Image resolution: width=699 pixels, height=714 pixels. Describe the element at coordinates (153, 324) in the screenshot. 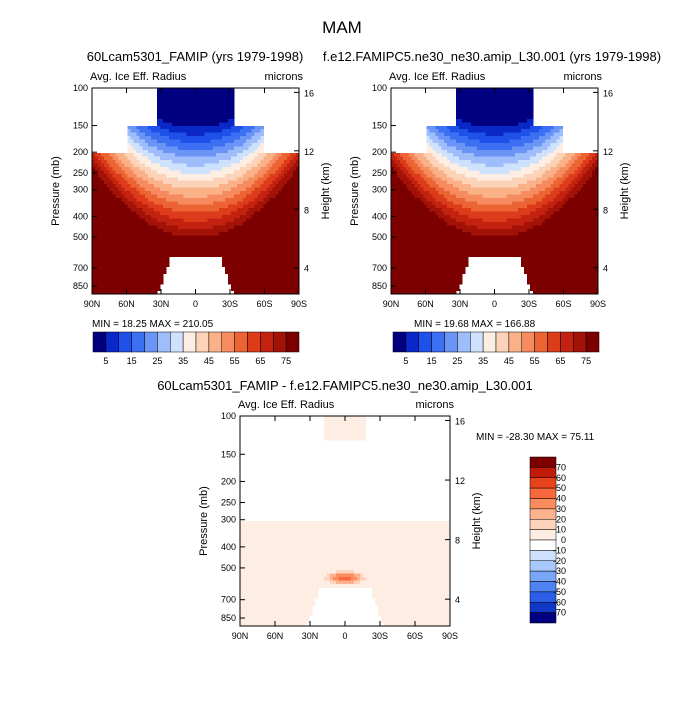

I see `min-max-label: MIN = 18.25 MAX = 210.05` at that location.